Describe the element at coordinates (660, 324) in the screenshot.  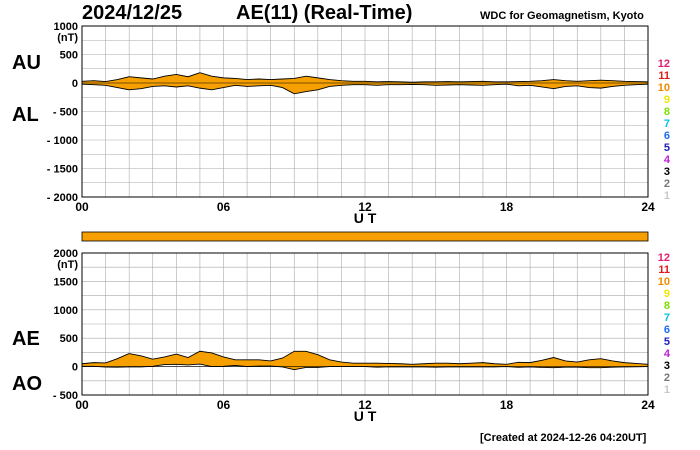
I see `activity-level-scale-bottom: 12 11 10 9 8 7 6 5 4 3 2 1` at that location.